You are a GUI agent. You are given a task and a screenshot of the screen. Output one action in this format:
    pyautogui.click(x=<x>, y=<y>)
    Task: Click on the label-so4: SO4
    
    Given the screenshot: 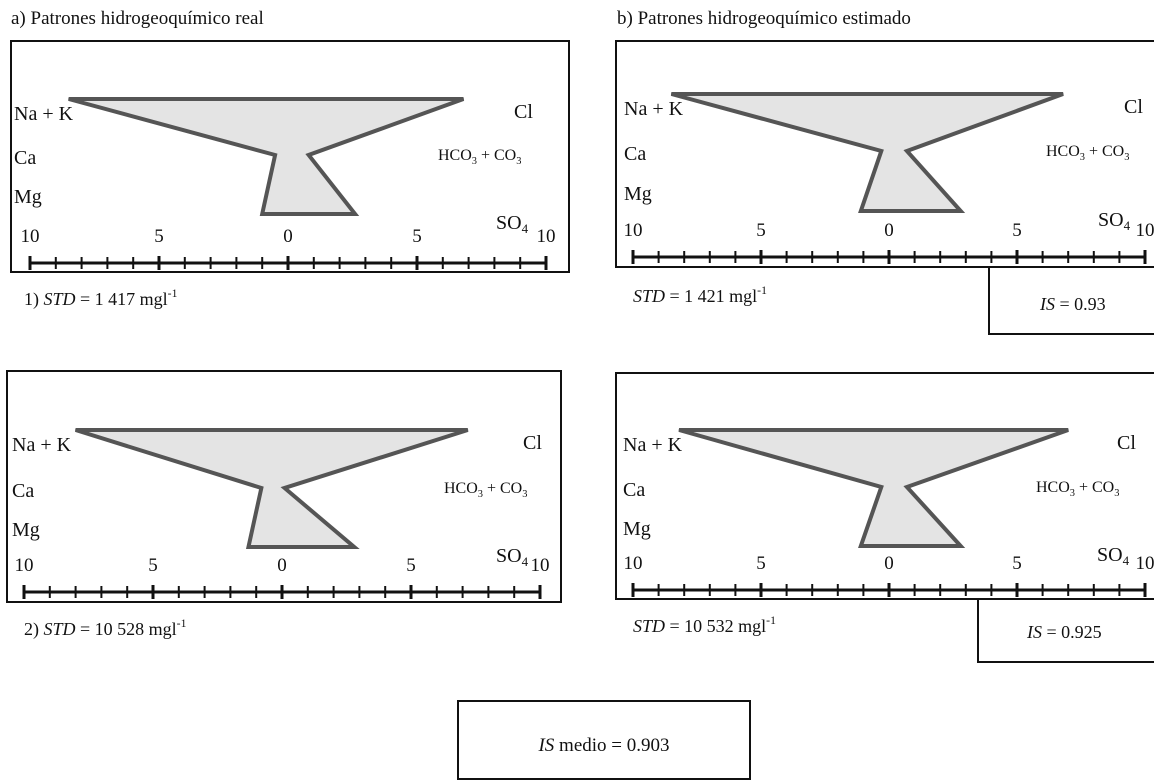 What is the action you would take?
    pyautogui.click(x=1113, y=556)
    